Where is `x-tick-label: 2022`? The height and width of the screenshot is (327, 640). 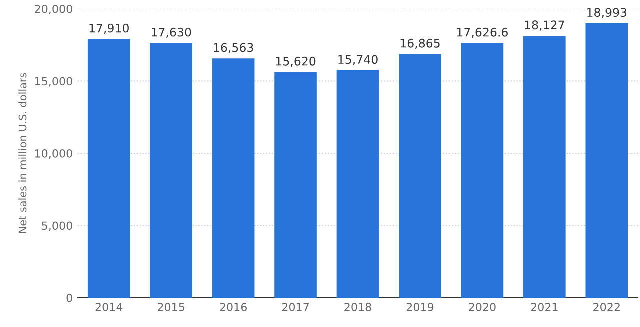
x-tick-label: 2022 is located at coordinates (607, 307).